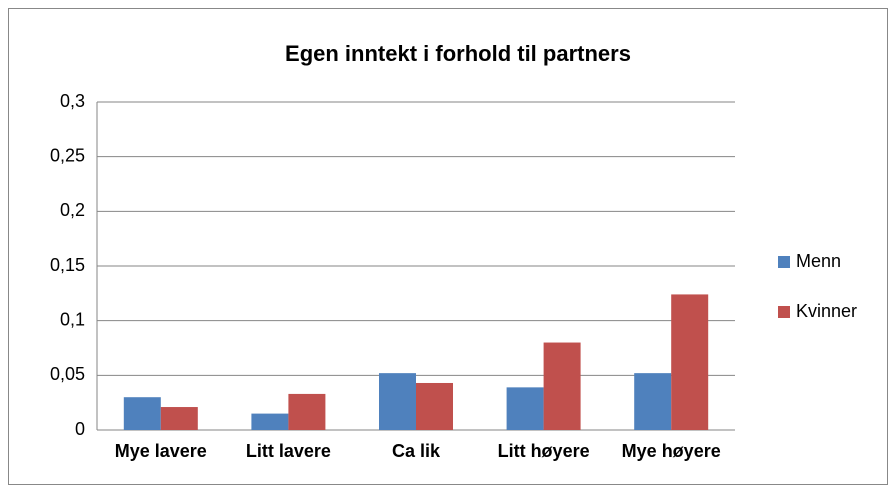 The image size is (896, 492). I want to click on y-tick-label: 0,25, so click(67, 155).